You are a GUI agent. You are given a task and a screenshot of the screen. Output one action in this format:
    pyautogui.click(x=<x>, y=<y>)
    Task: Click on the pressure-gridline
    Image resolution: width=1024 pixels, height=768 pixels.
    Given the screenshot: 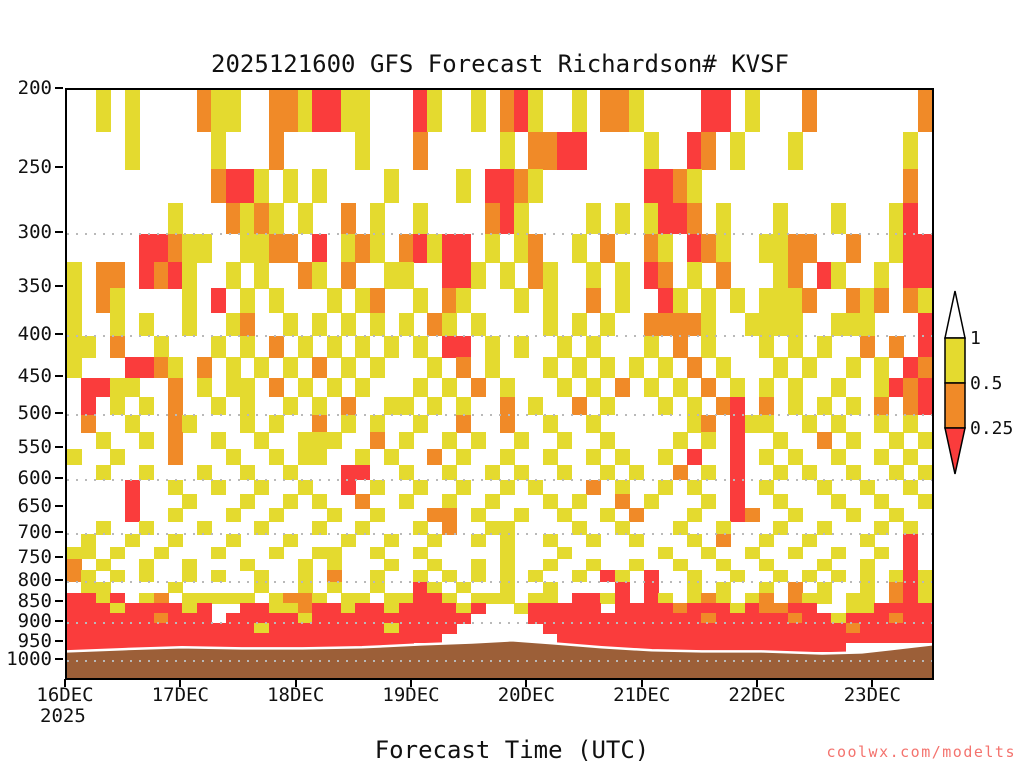 What is the action you would take?
    pyautogui.click(x=499, y=335)
    